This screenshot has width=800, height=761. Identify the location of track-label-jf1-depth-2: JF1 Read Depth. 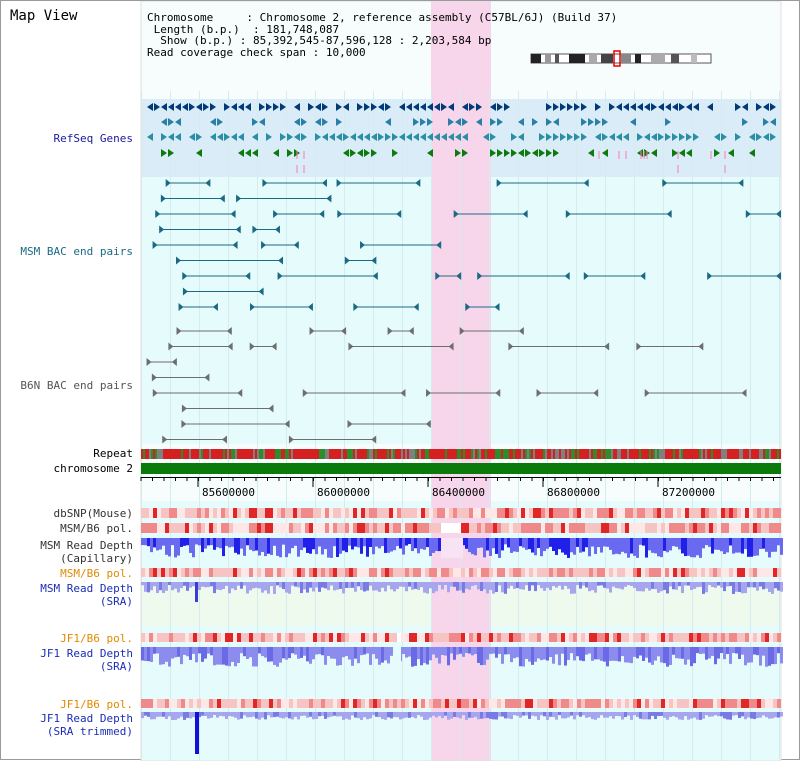
(86, 718).